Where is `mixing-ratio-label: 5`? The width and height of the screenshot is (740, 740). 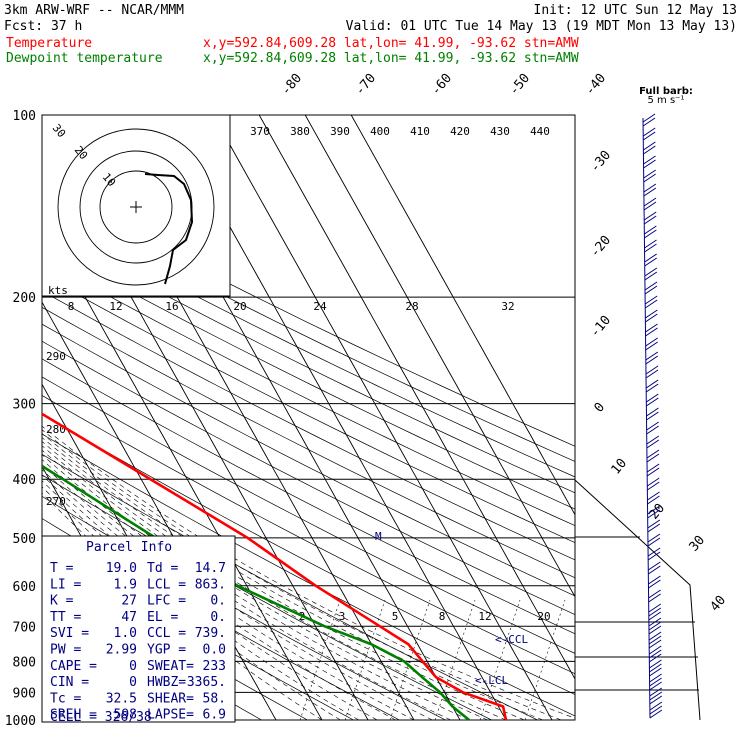 mixing-ratio-label: 5 is located at coordinates (395, 616).